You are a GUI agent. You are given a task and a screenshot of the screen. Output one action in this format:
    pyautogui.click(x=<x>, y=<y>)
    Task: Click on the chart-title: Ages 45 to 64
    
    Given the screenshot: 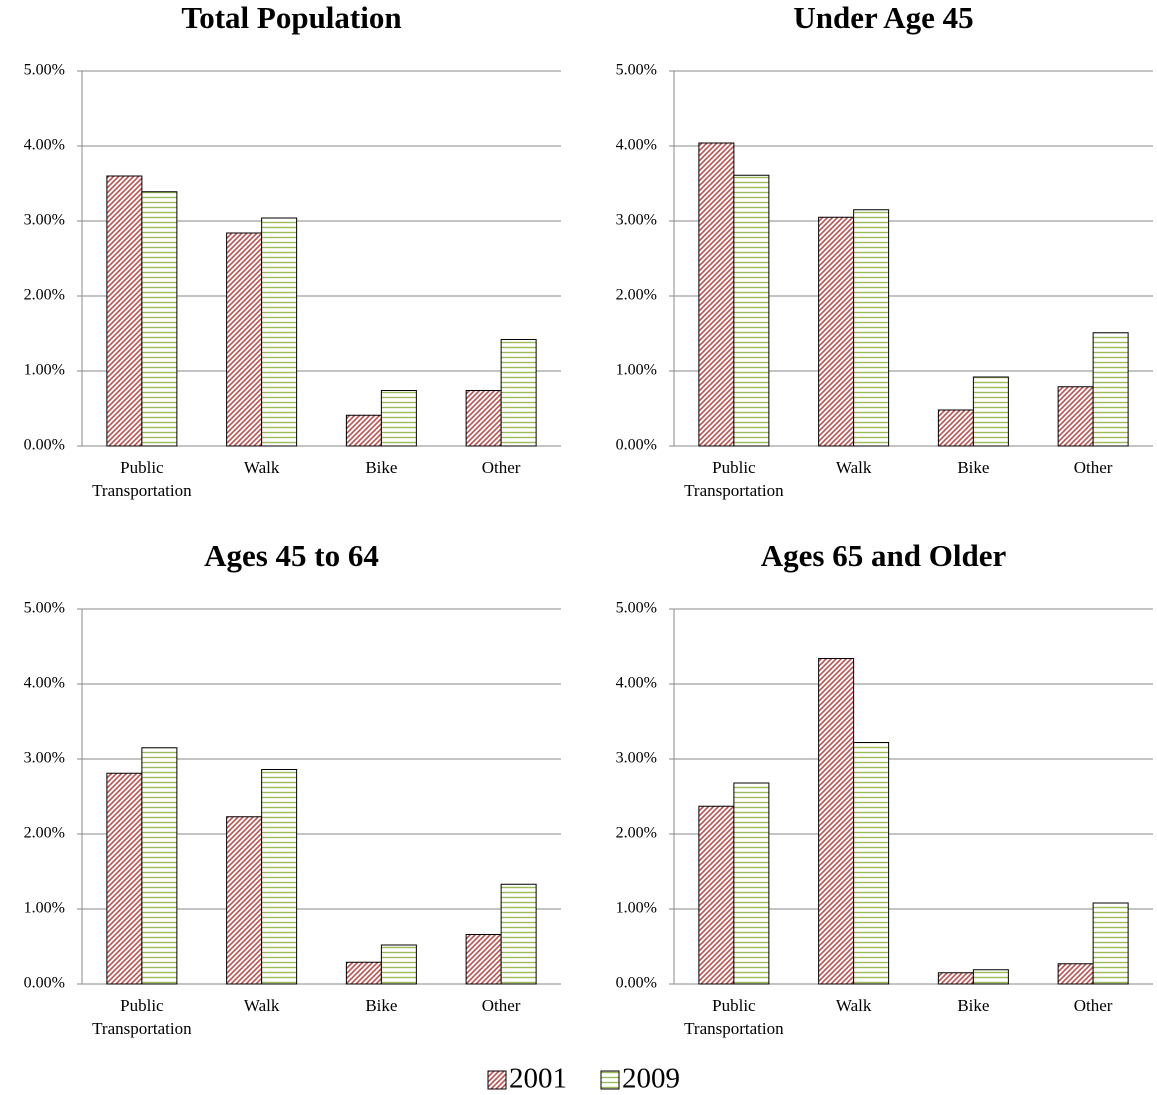 What is the action you would take?
    pyautogui.click(x=291, y=555)
    